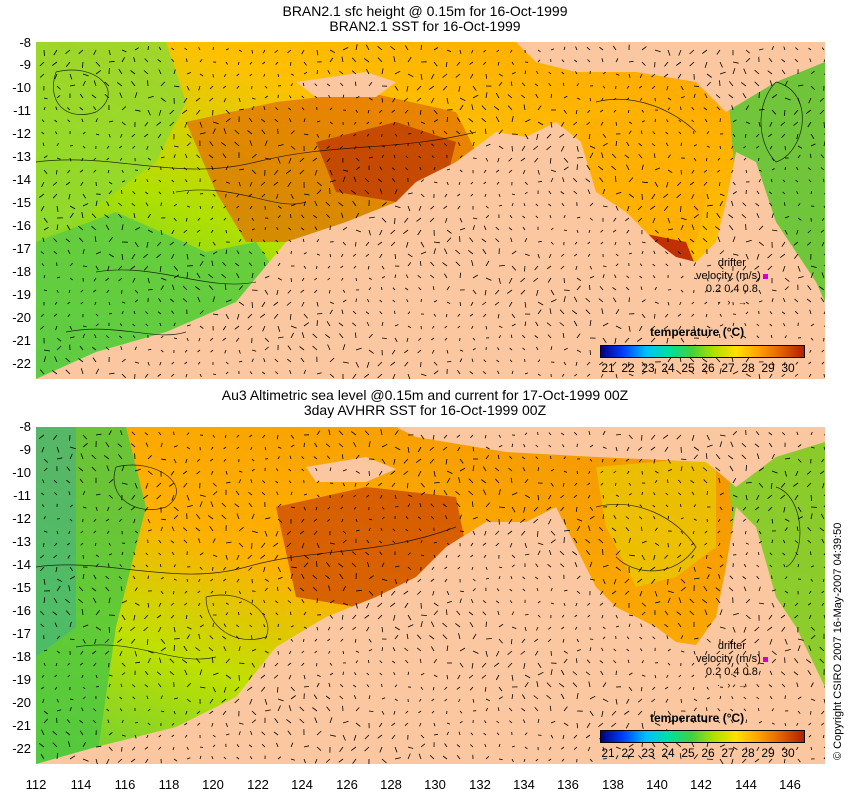  Describe the element at coordinates (697, 332) in the screenshot. I see `top-legend-title: temperature (°C)` at that location.